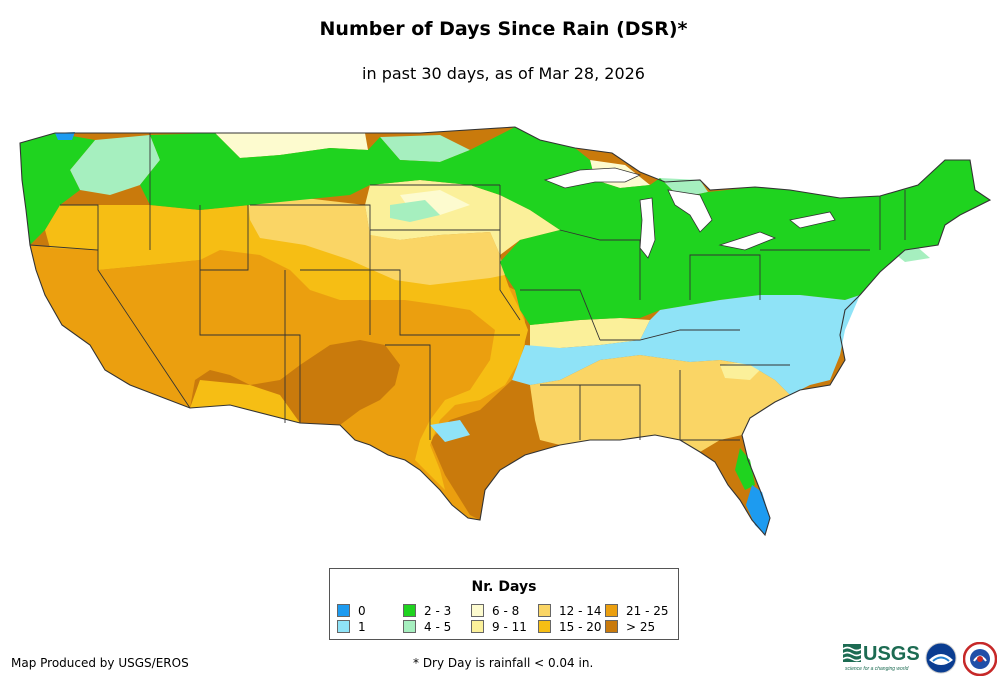 The image size is (1007, 691). Describe the element at coordinates (100, 663) in the screenshot. I see `map-credit: Map Produced by USGS/EROS` at that location.